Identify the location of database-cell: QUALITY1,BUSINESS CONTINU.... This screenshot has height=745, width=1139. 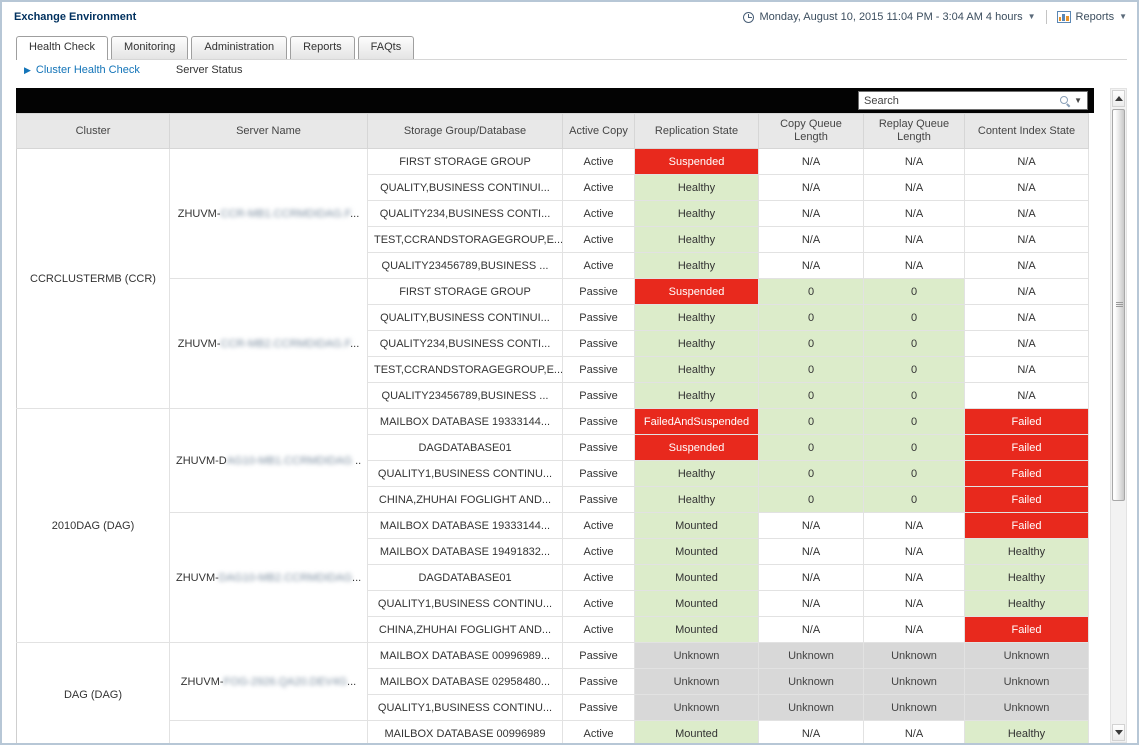
(465, 473).